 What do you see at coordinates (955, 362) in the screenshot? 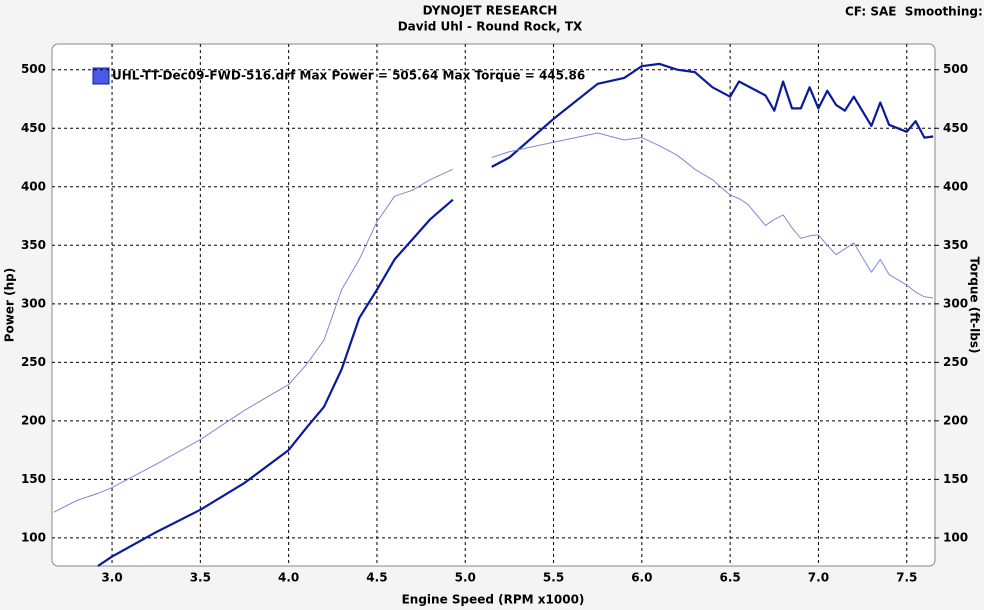
I see `y2-tick-label: 250` at bounding box center [955, 362].